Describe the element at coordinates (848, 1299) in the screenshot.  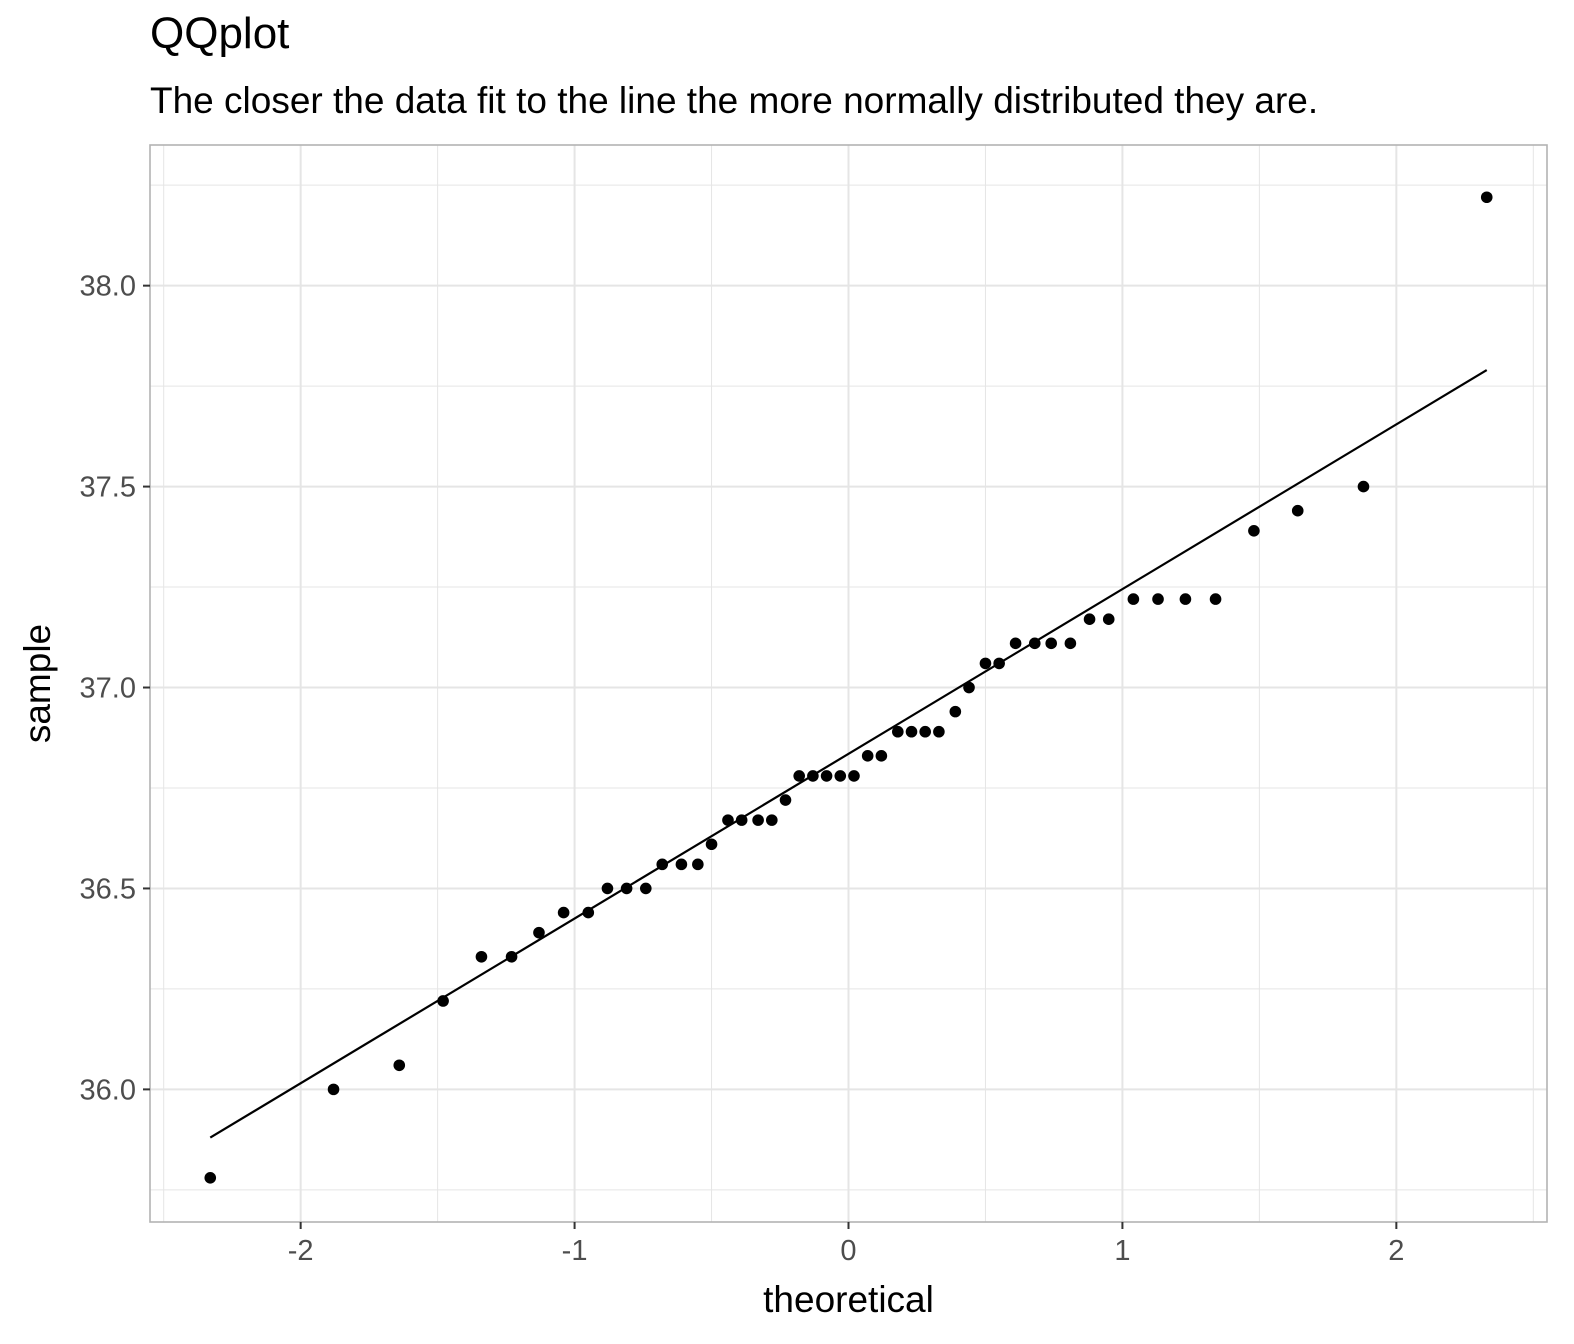
I see `x-axis-title: theoretical` at that location.